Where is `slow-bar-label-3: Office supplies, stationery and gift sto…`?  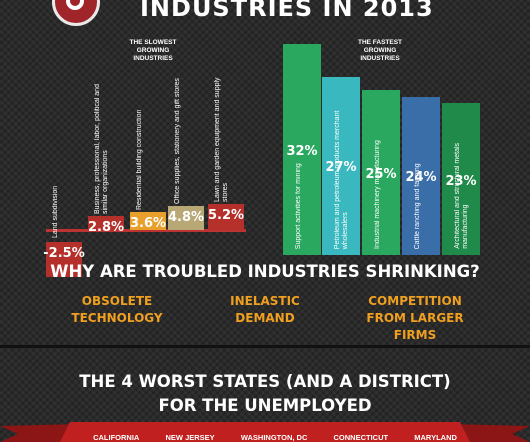
slow-bar-label-3: Office supplies, stationery and gift sto… is located at coordinates (177, 141).